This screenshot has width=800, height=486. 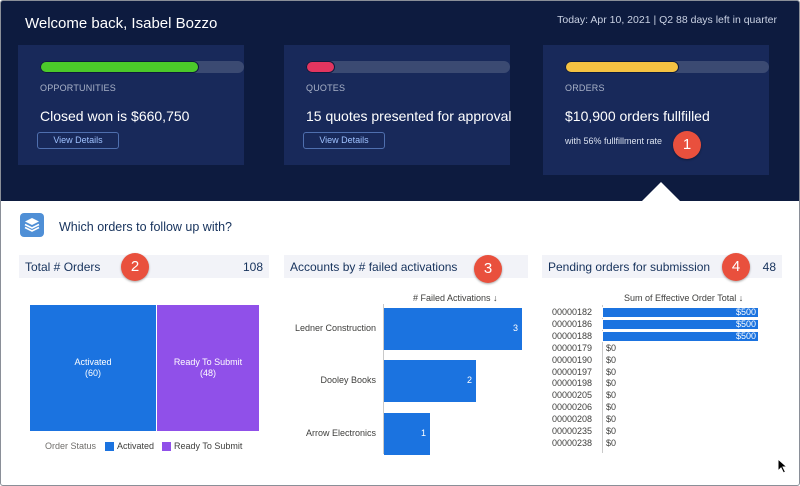 I want to click on orders-progress-fill, so click(x=622, y=67).